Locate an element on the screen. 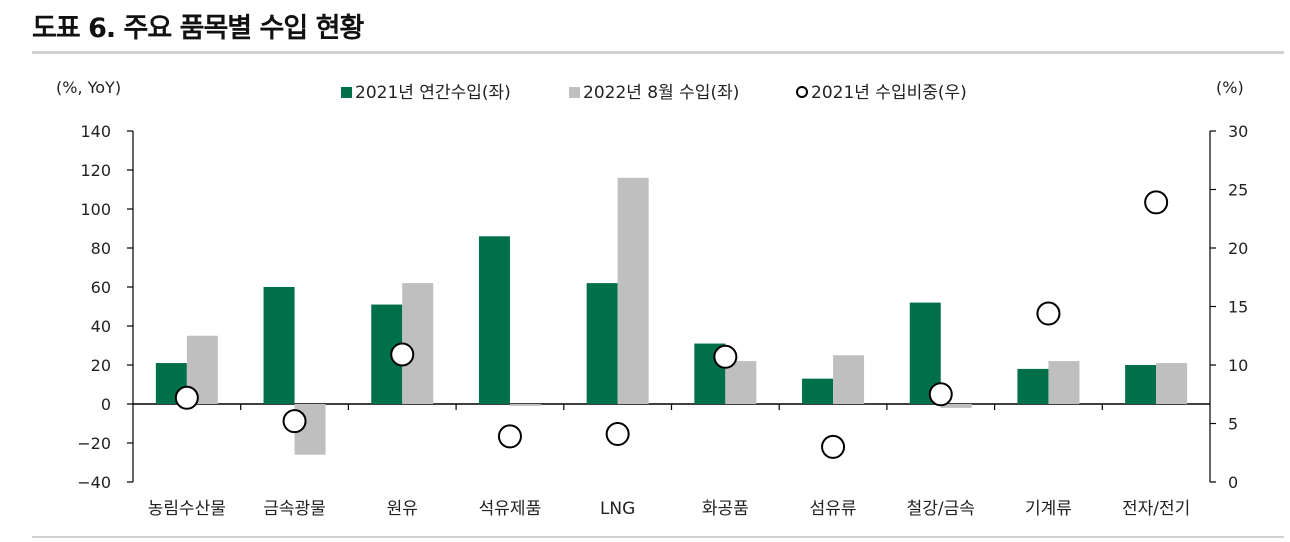 This screenshot has height=542, width=1290. right-tick-label: 0 is located at coordinates (1233, 482).